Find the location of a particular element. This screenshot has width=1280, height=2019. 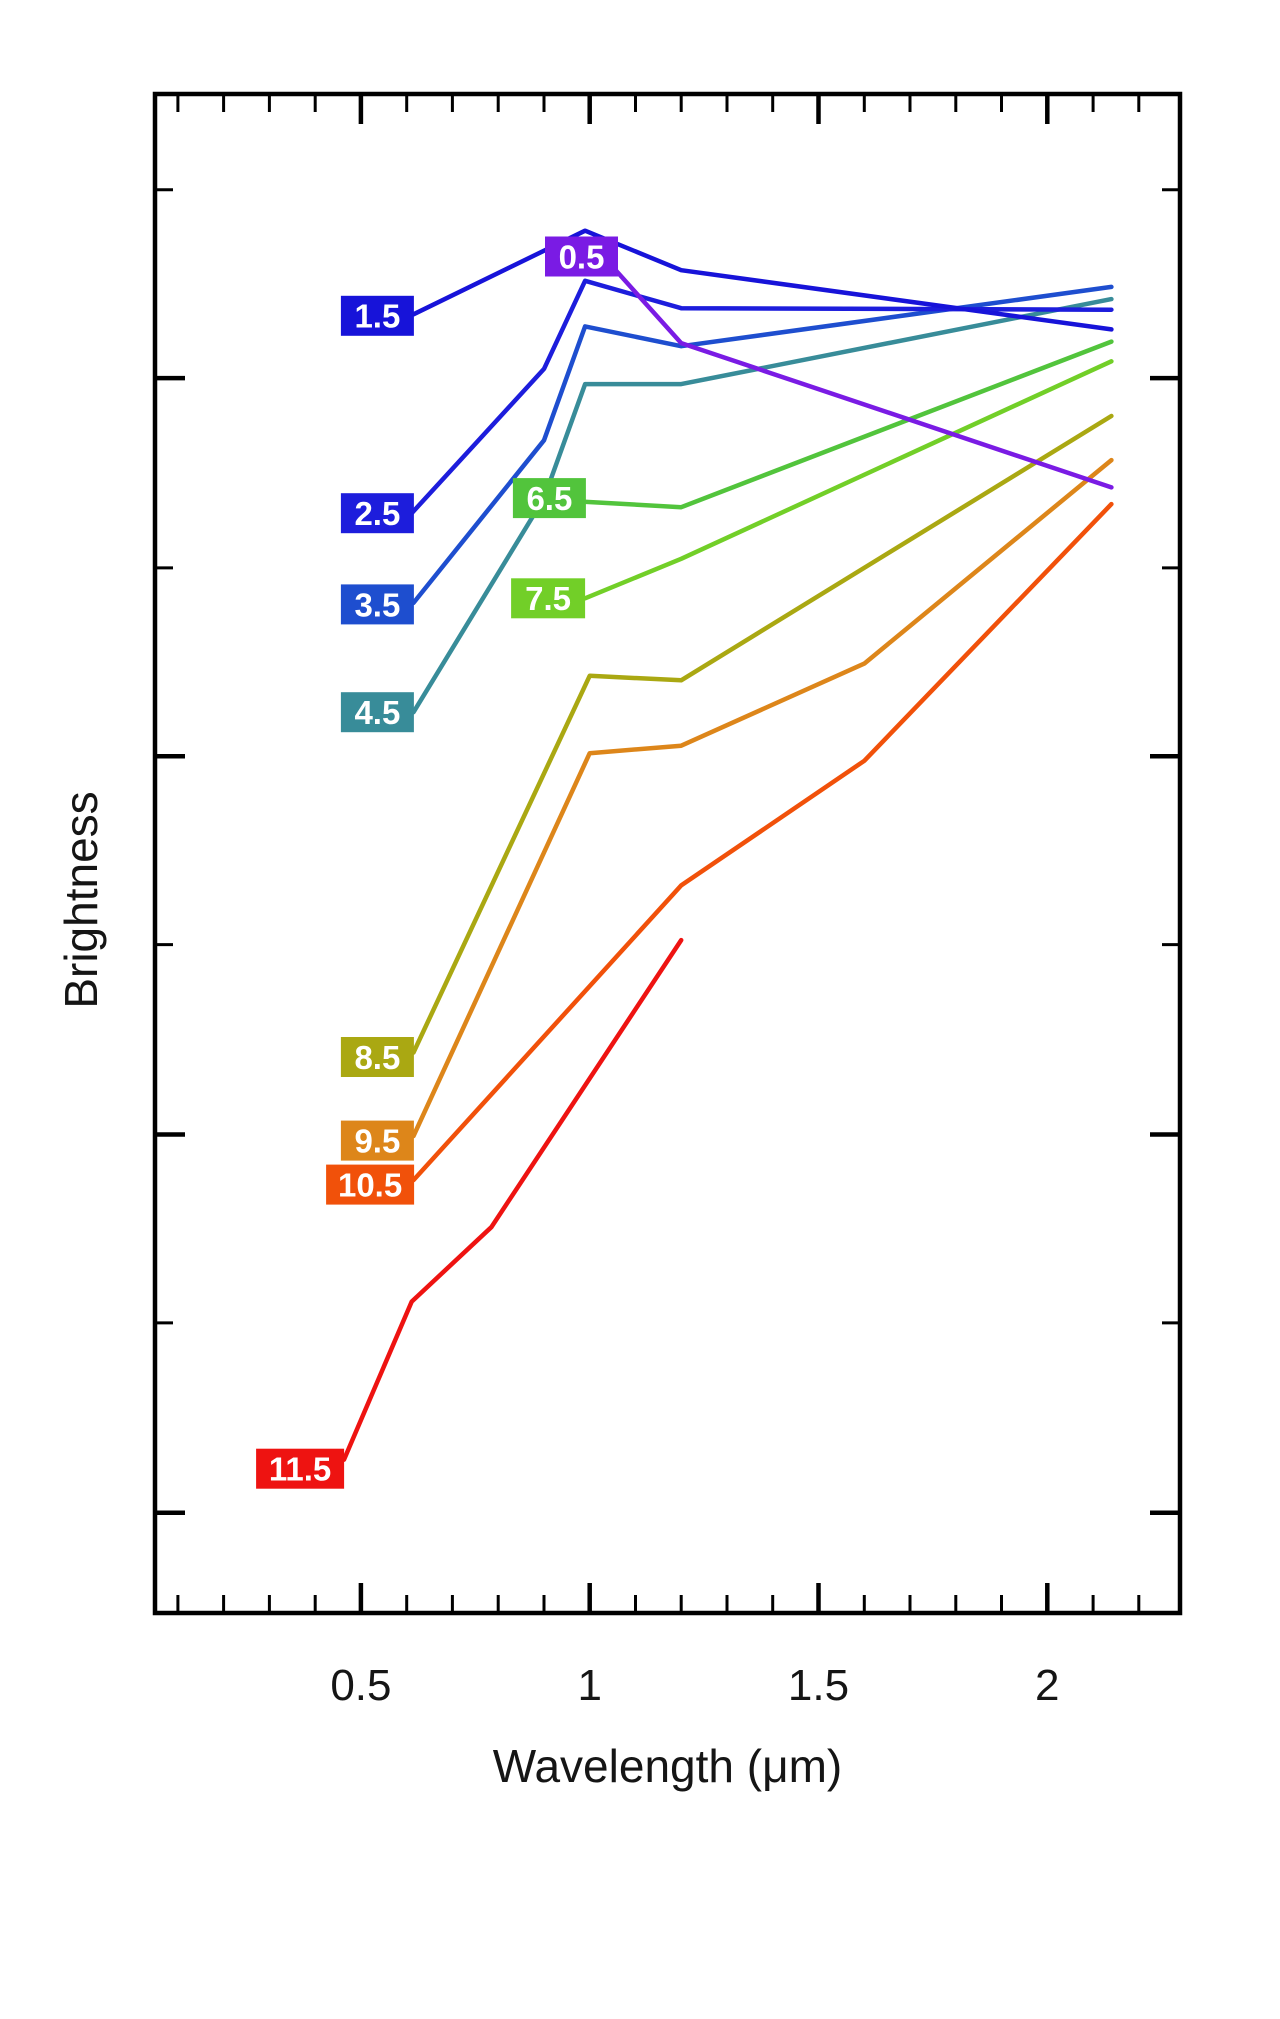

series-line-6.5 is located at coordinates (842, 424).